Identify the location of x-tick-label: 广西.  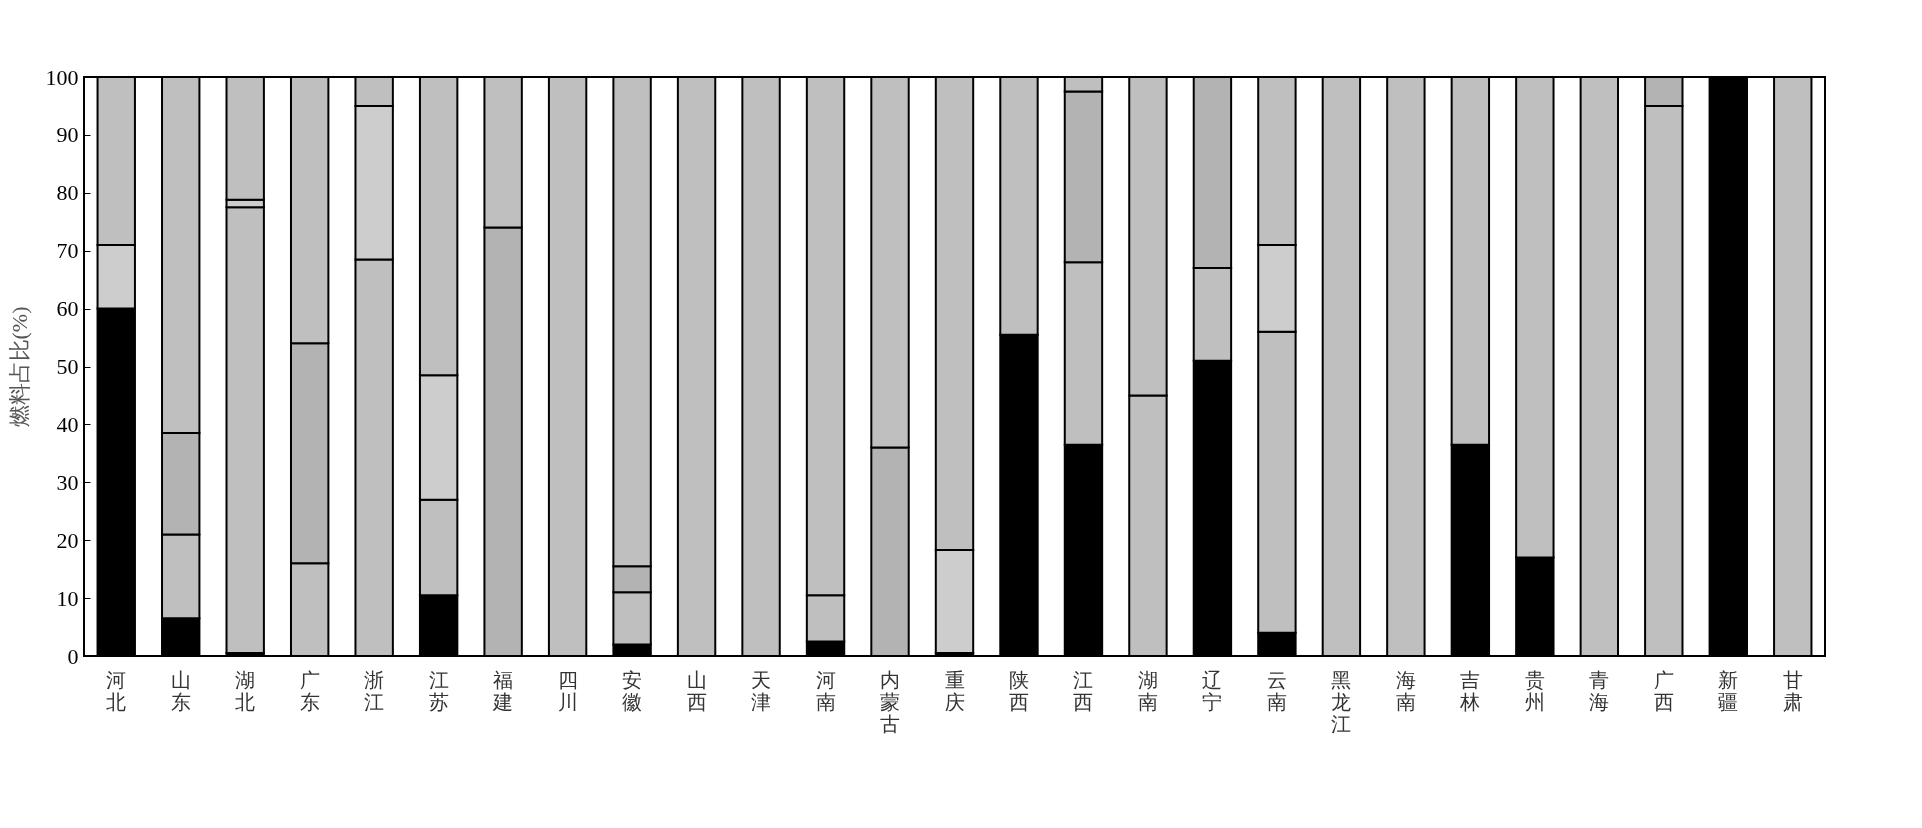
(1663, 690).